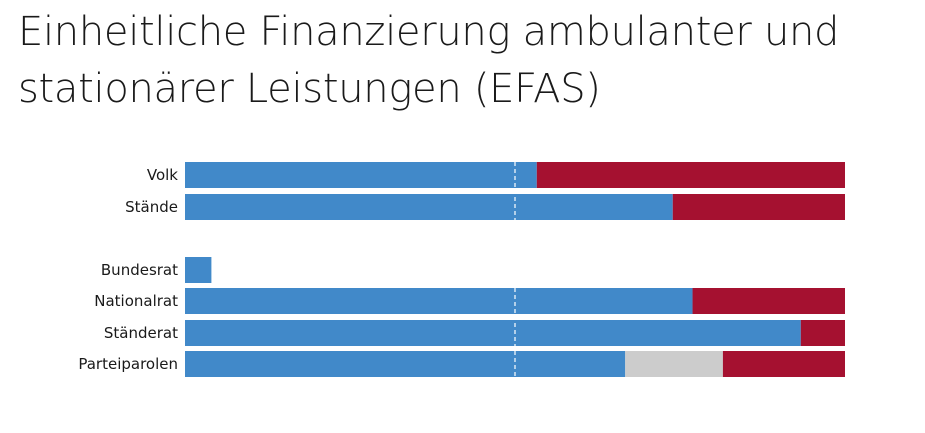 This screenshot has height=433, width=925. Describe the element at coordinates (128, 364) in the screenshot. I see `category-label: Parteiparolen` at that location.